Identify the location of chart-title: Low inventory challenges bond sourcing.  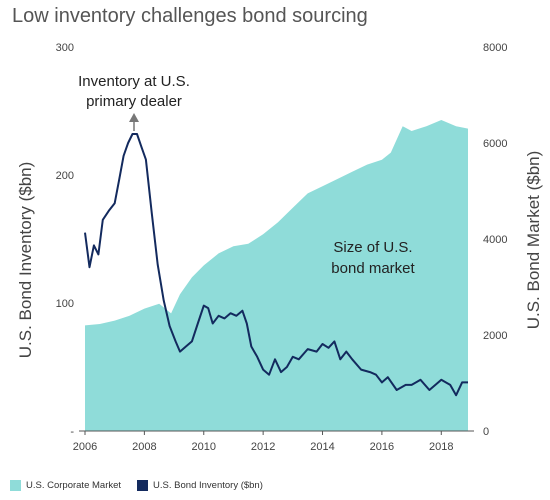
(190, 16).